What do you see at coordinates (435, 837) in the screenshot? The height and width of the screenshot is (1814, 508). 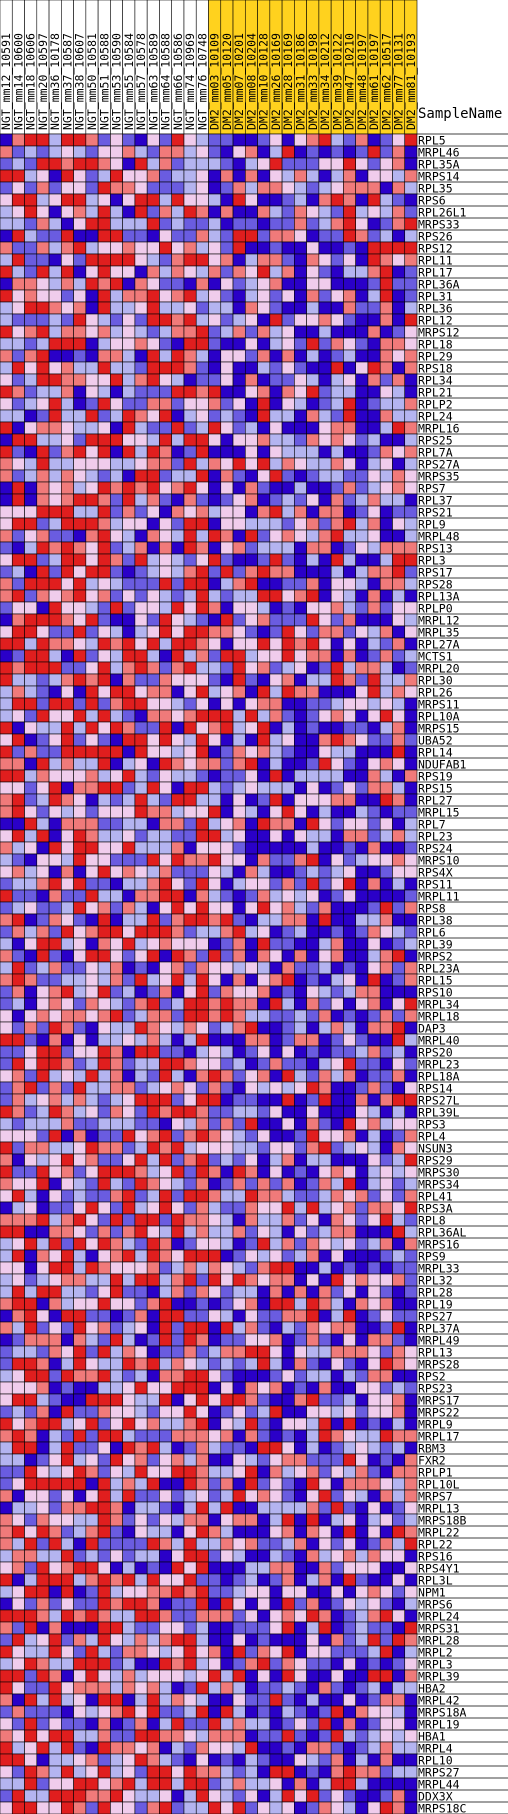 I see `row-label: RPL23` at bounding box center [435, 837].